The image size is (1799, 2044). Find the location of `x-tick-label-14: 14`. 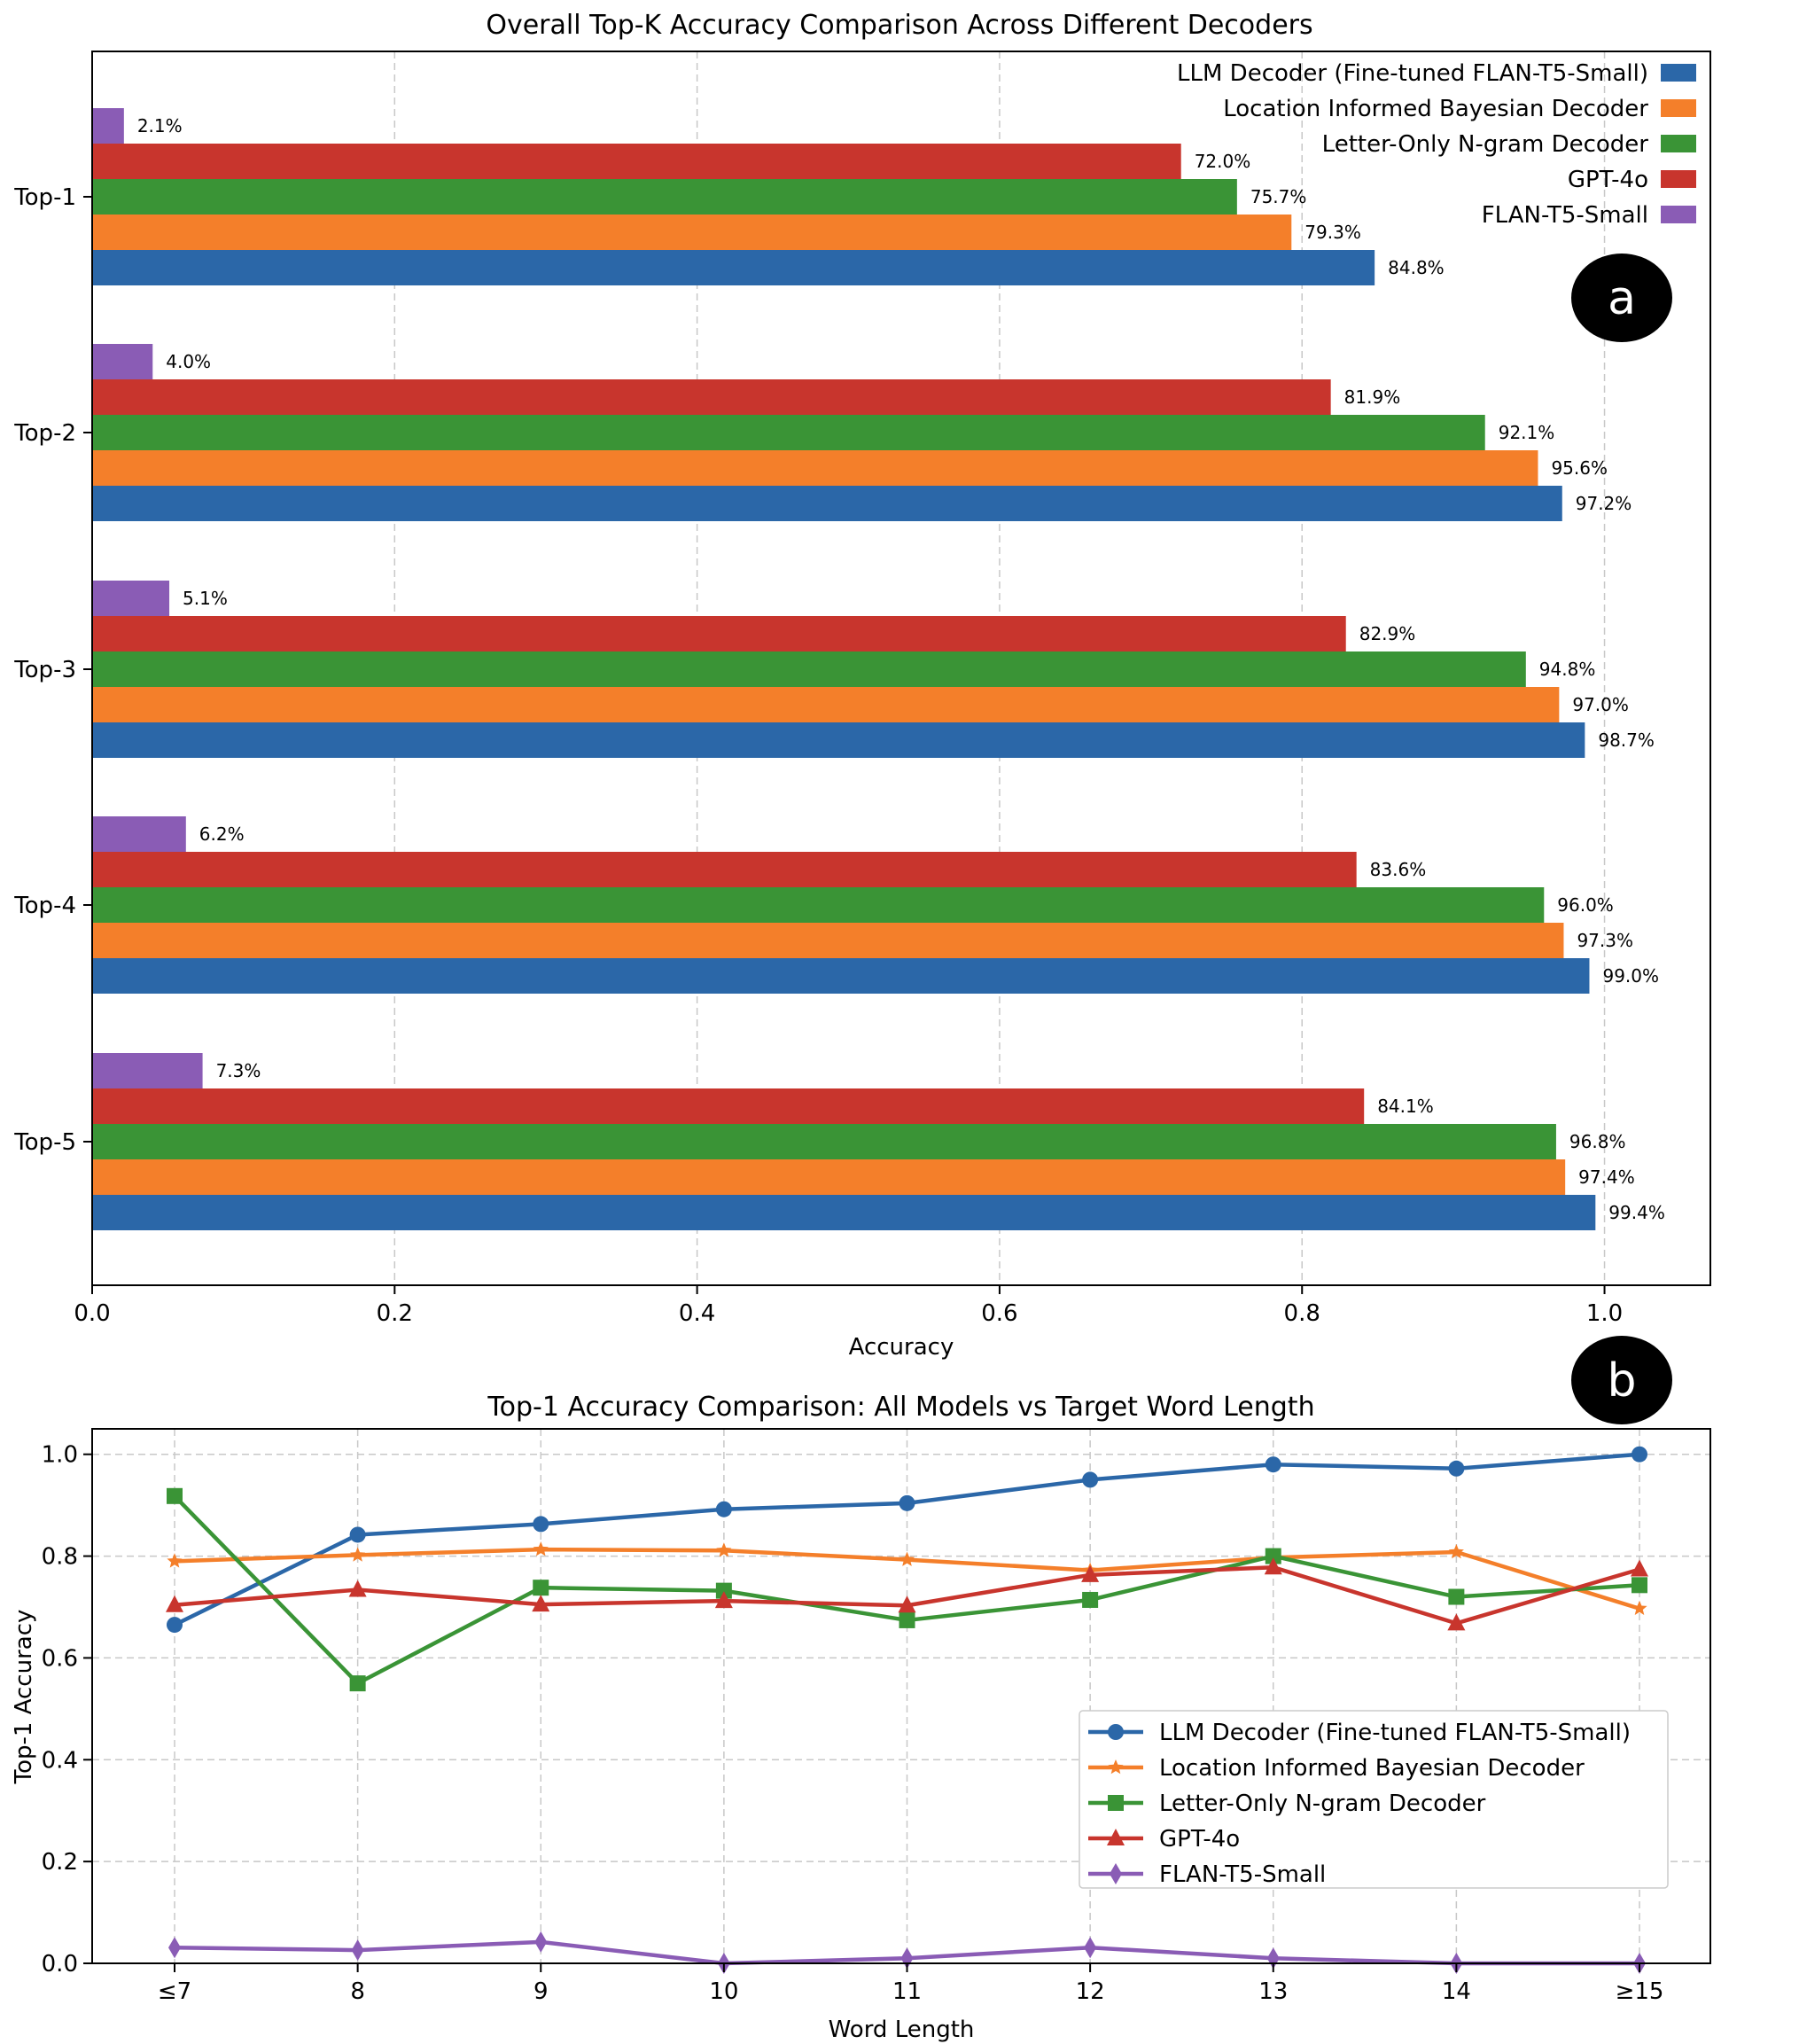

x-tick-label-14: 14 is located at coordinates (1456, 1991).